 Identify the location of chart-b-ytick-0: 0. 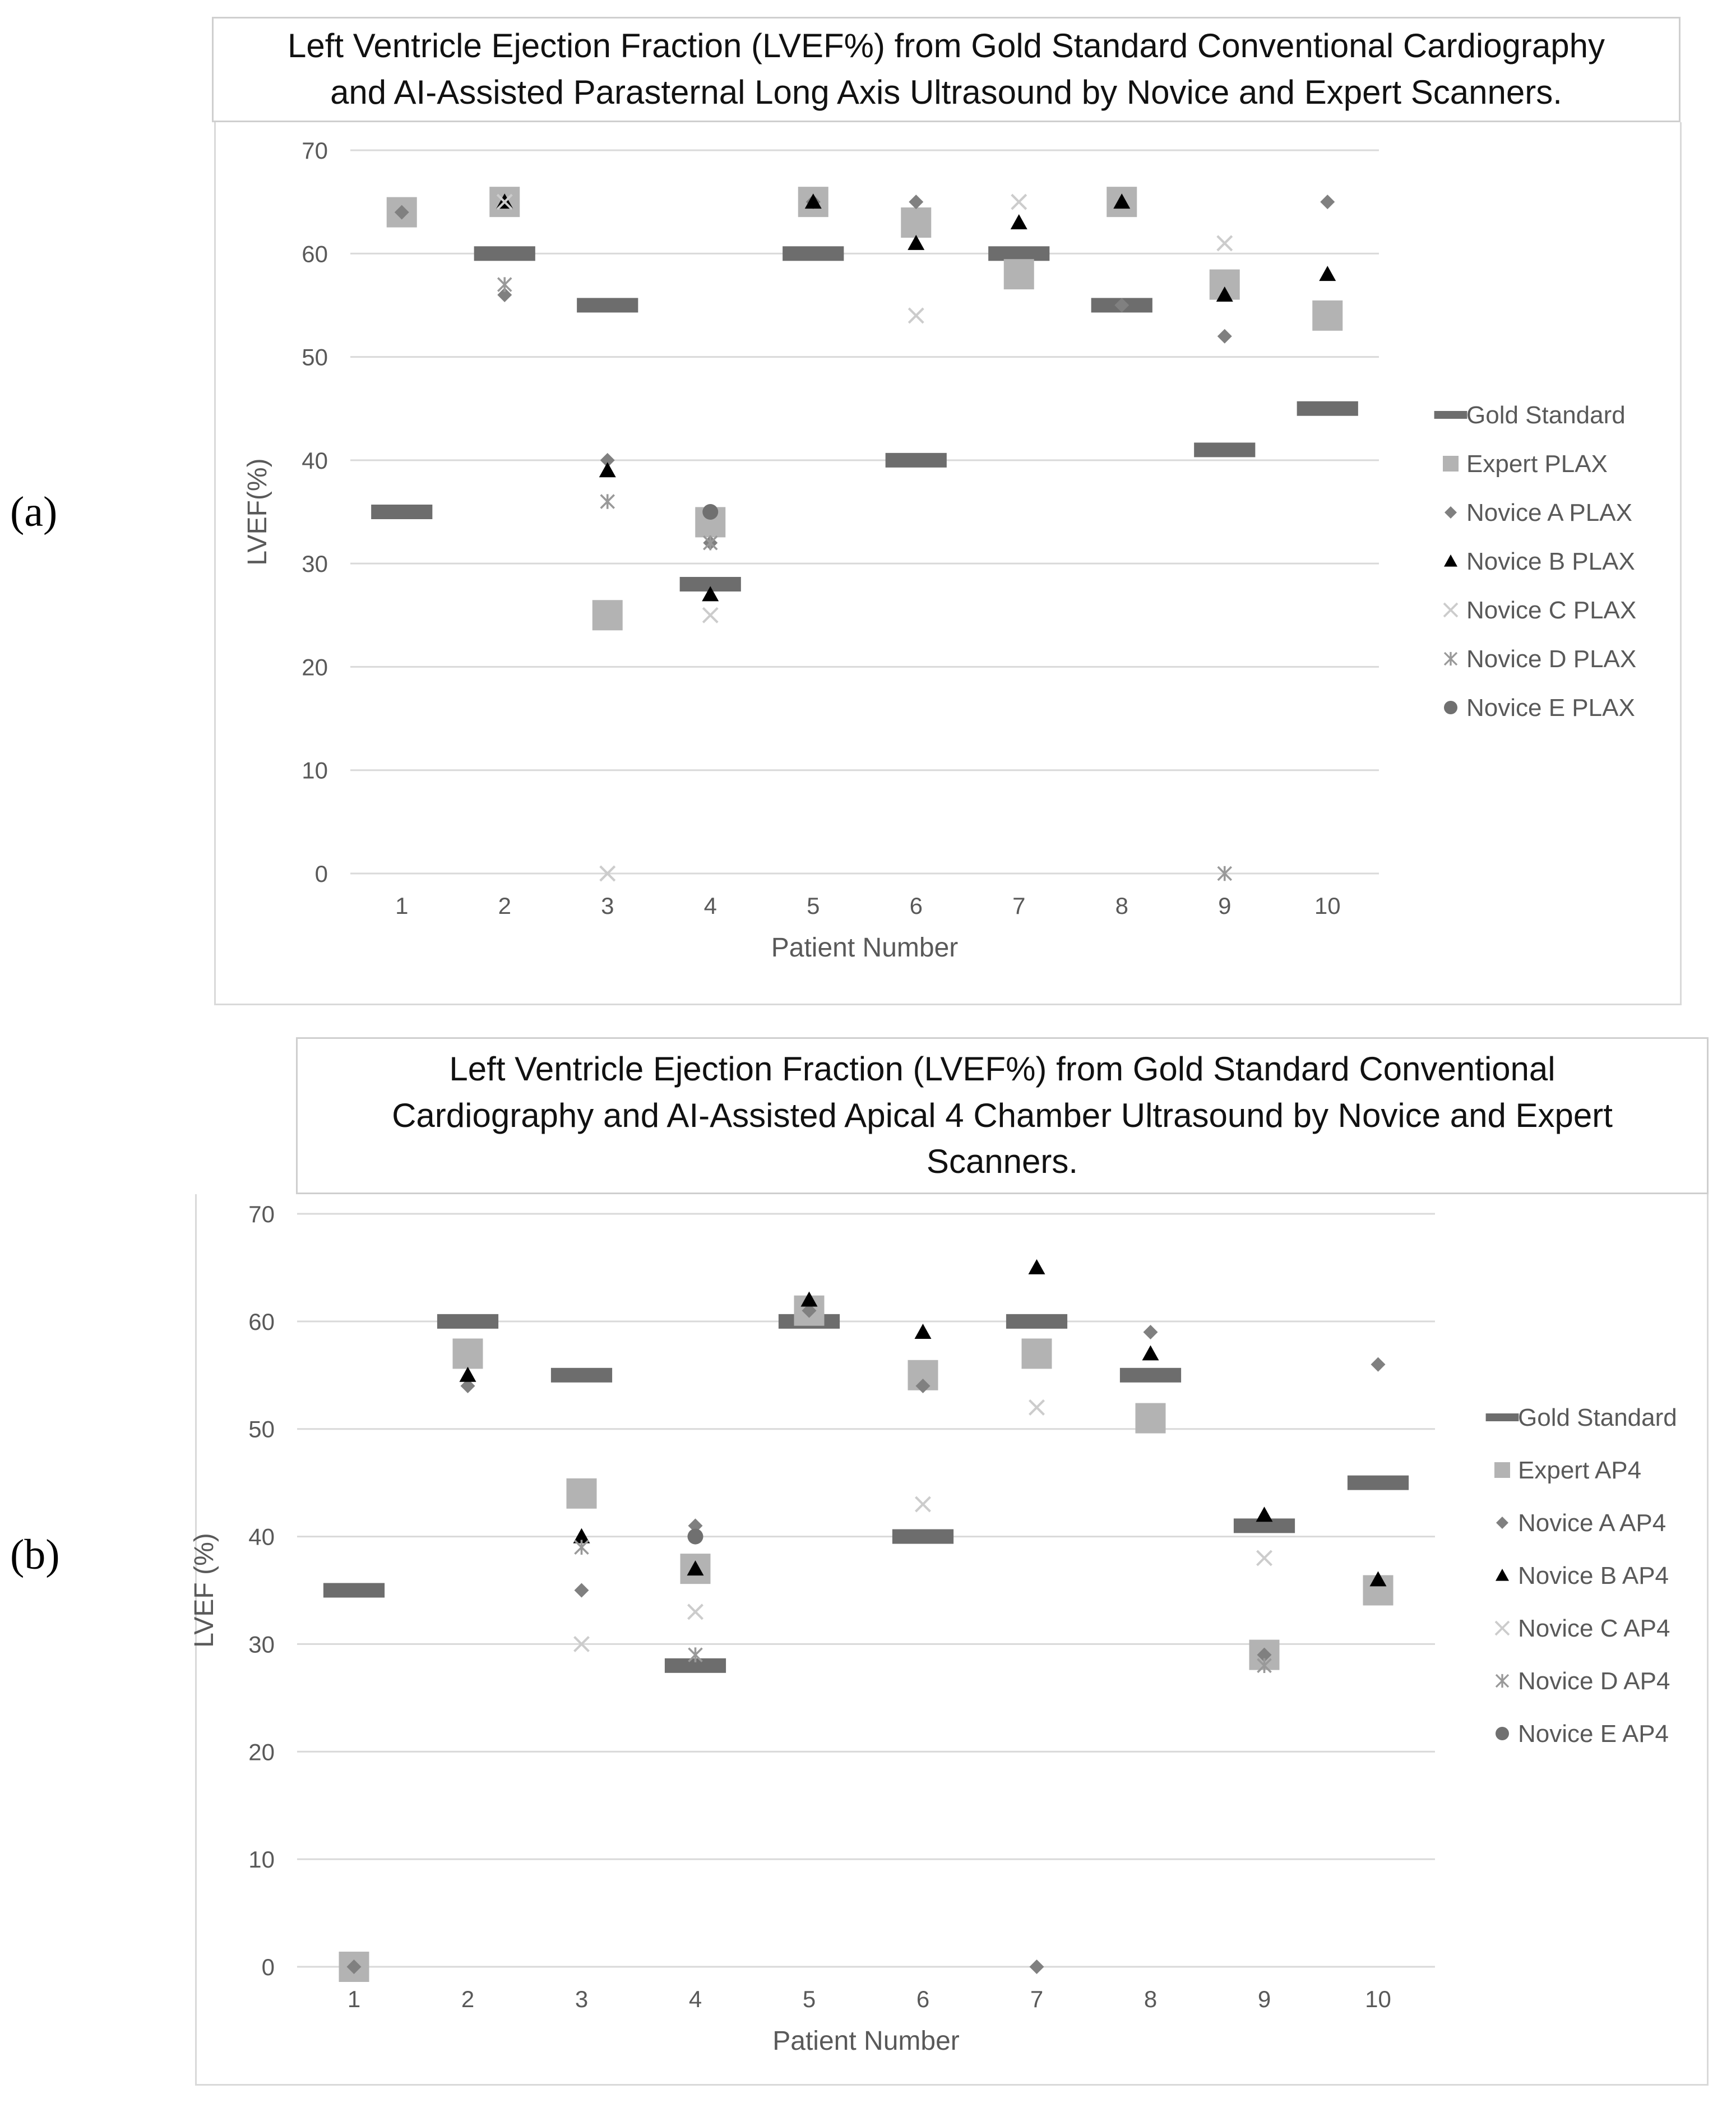
(268, 1967).